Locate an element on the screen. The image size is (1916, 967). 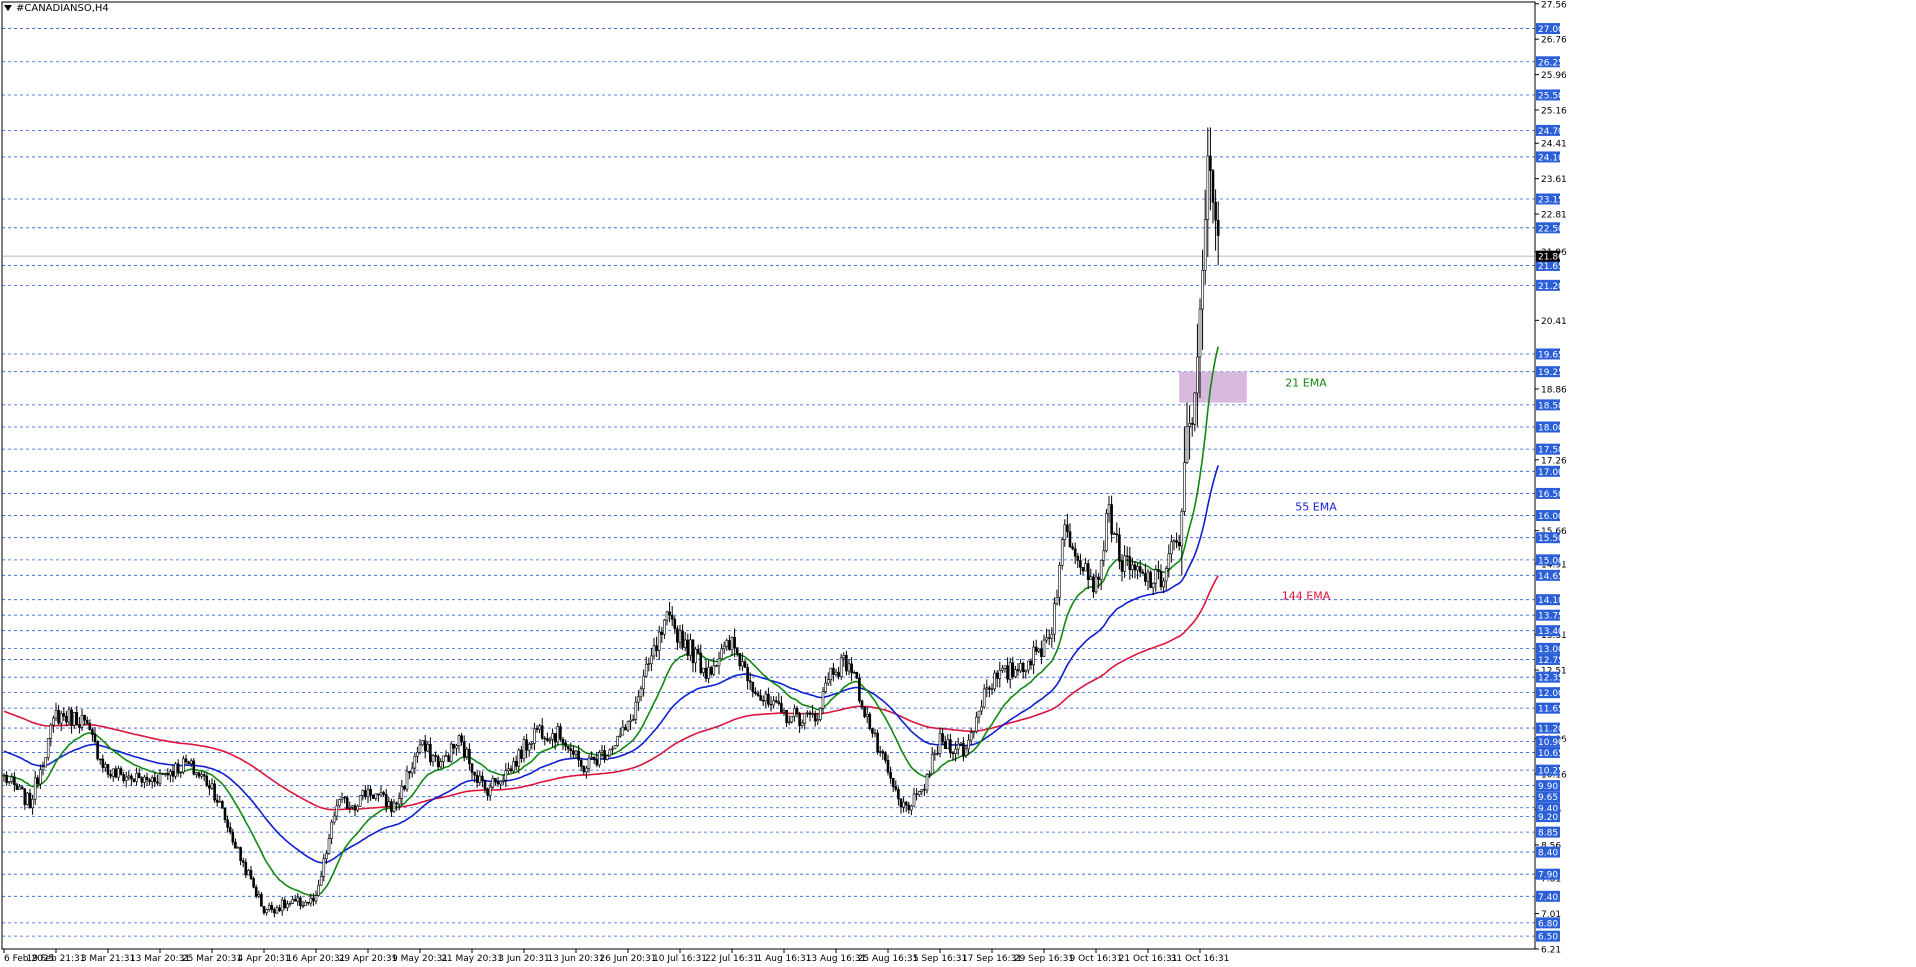
level-tag: 18.00 is located at coordinates (1550, 427).